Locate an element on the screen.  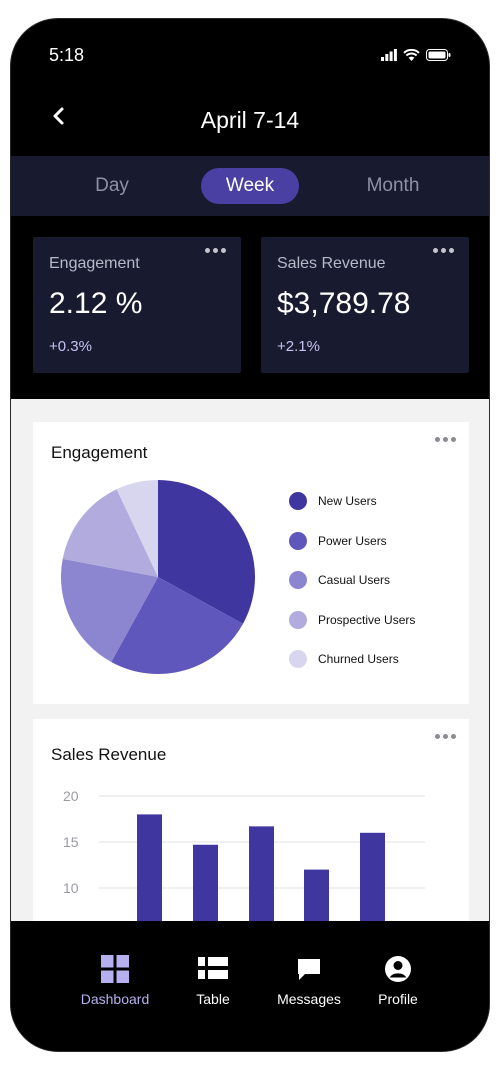
tab-label: Profile is located at coordinates (398, 999).